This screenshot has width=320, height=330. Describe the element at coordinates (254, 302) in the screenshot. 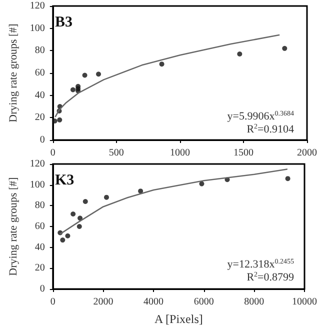

I see `x-tick-label: 8000` at that location.